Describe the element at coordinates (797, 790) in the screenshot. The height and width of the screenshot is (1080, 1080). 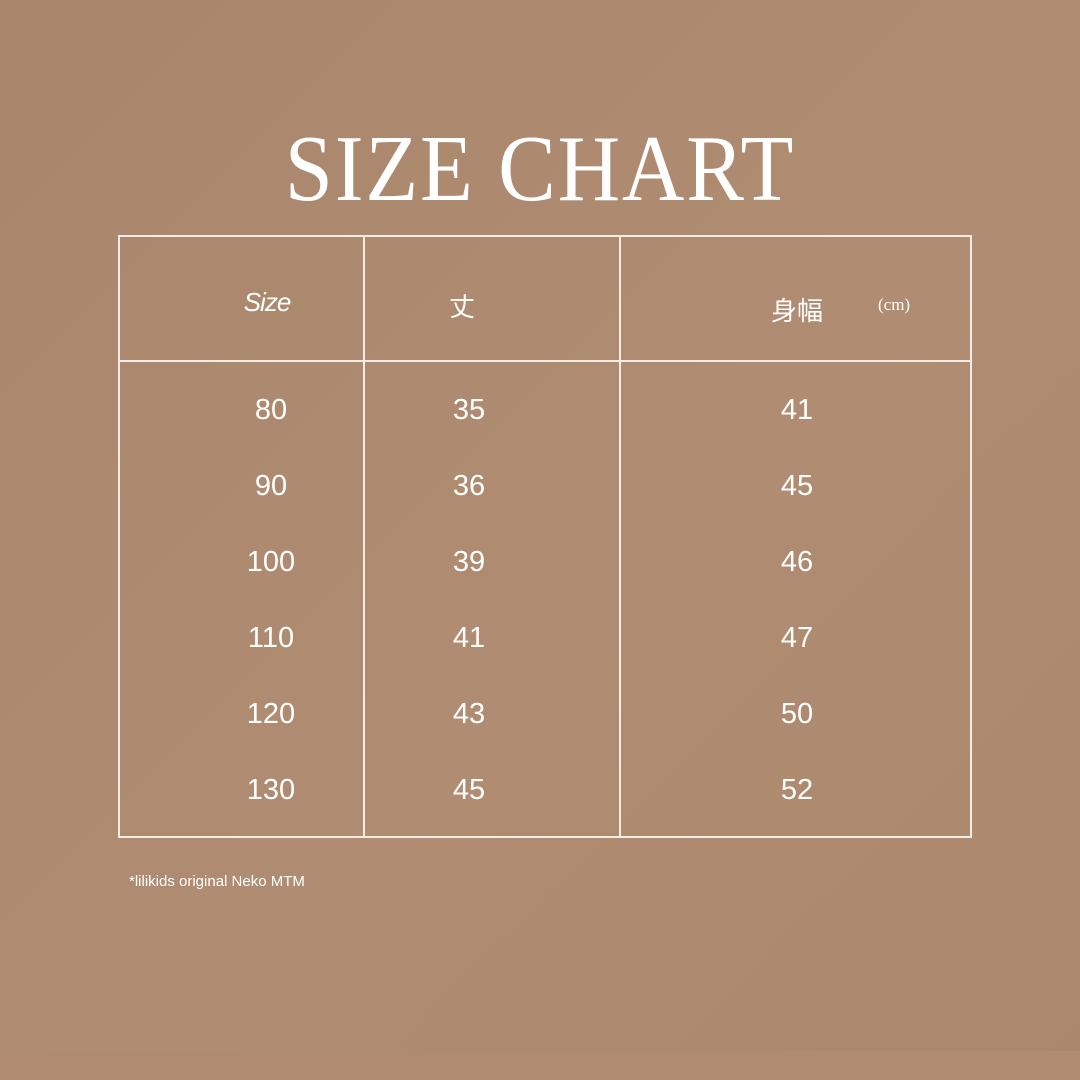
I see `table-cell: 52` at that location.